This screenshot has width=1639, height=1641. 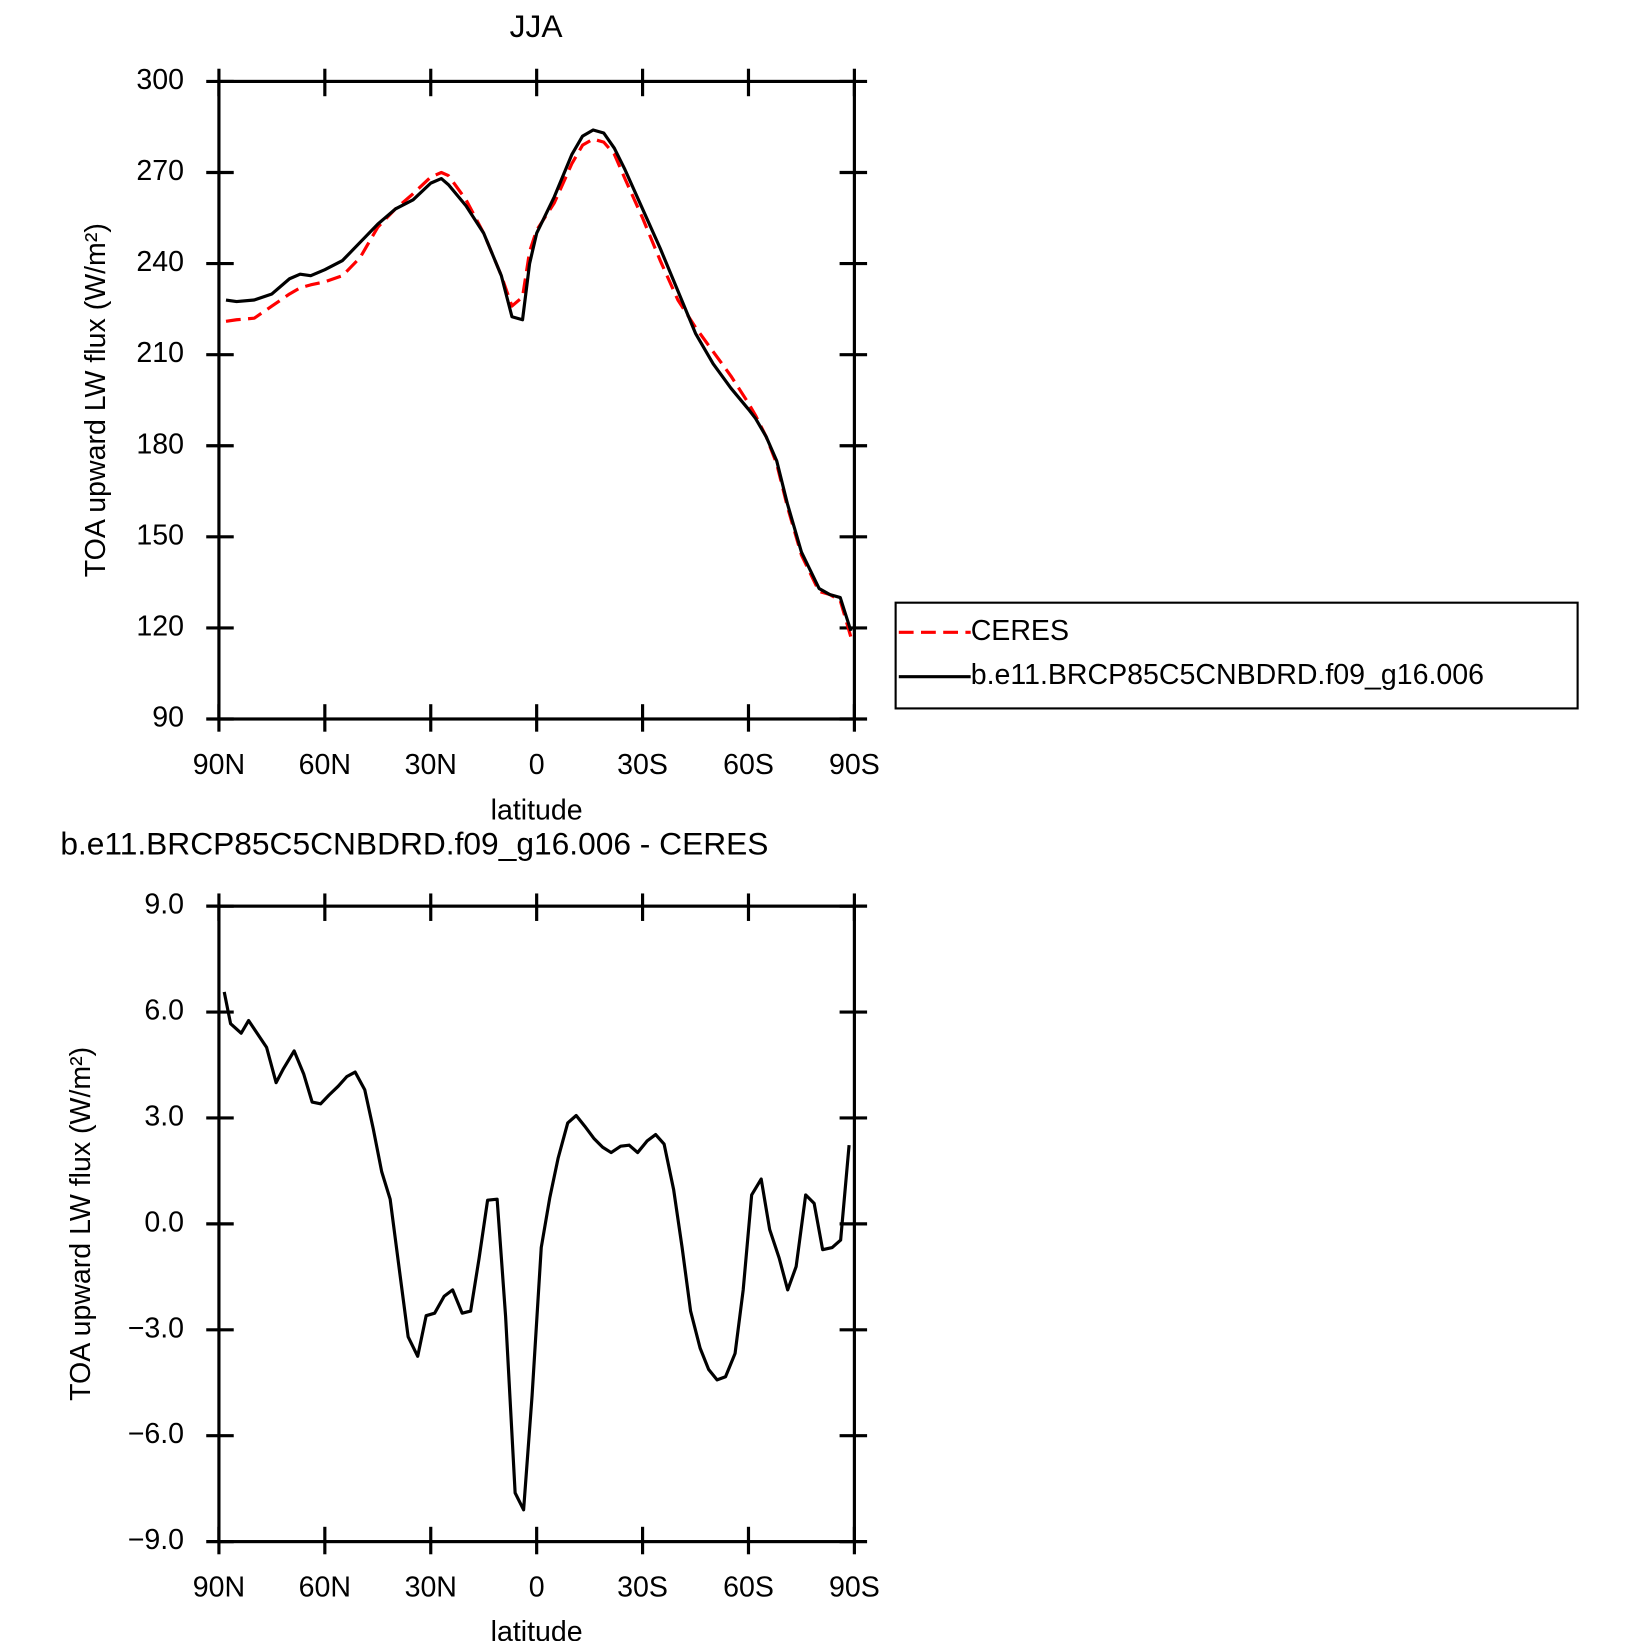 I want to click on chart-title: b.e11.BRCP85C5CNBDRD.f09_g16.006 - CERES, so click(x=414, y=843).